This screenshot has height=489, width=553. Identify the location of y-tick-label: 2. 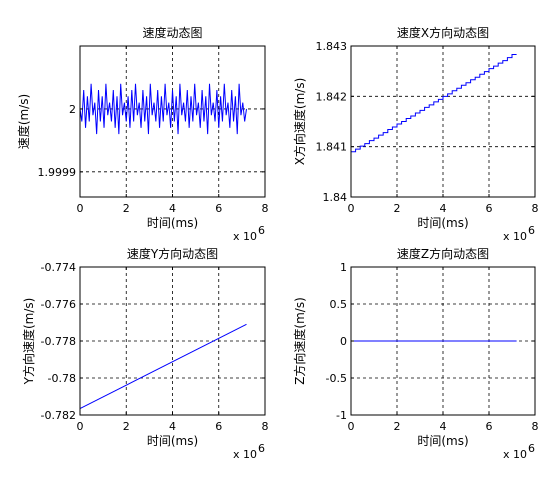
(72, 109).